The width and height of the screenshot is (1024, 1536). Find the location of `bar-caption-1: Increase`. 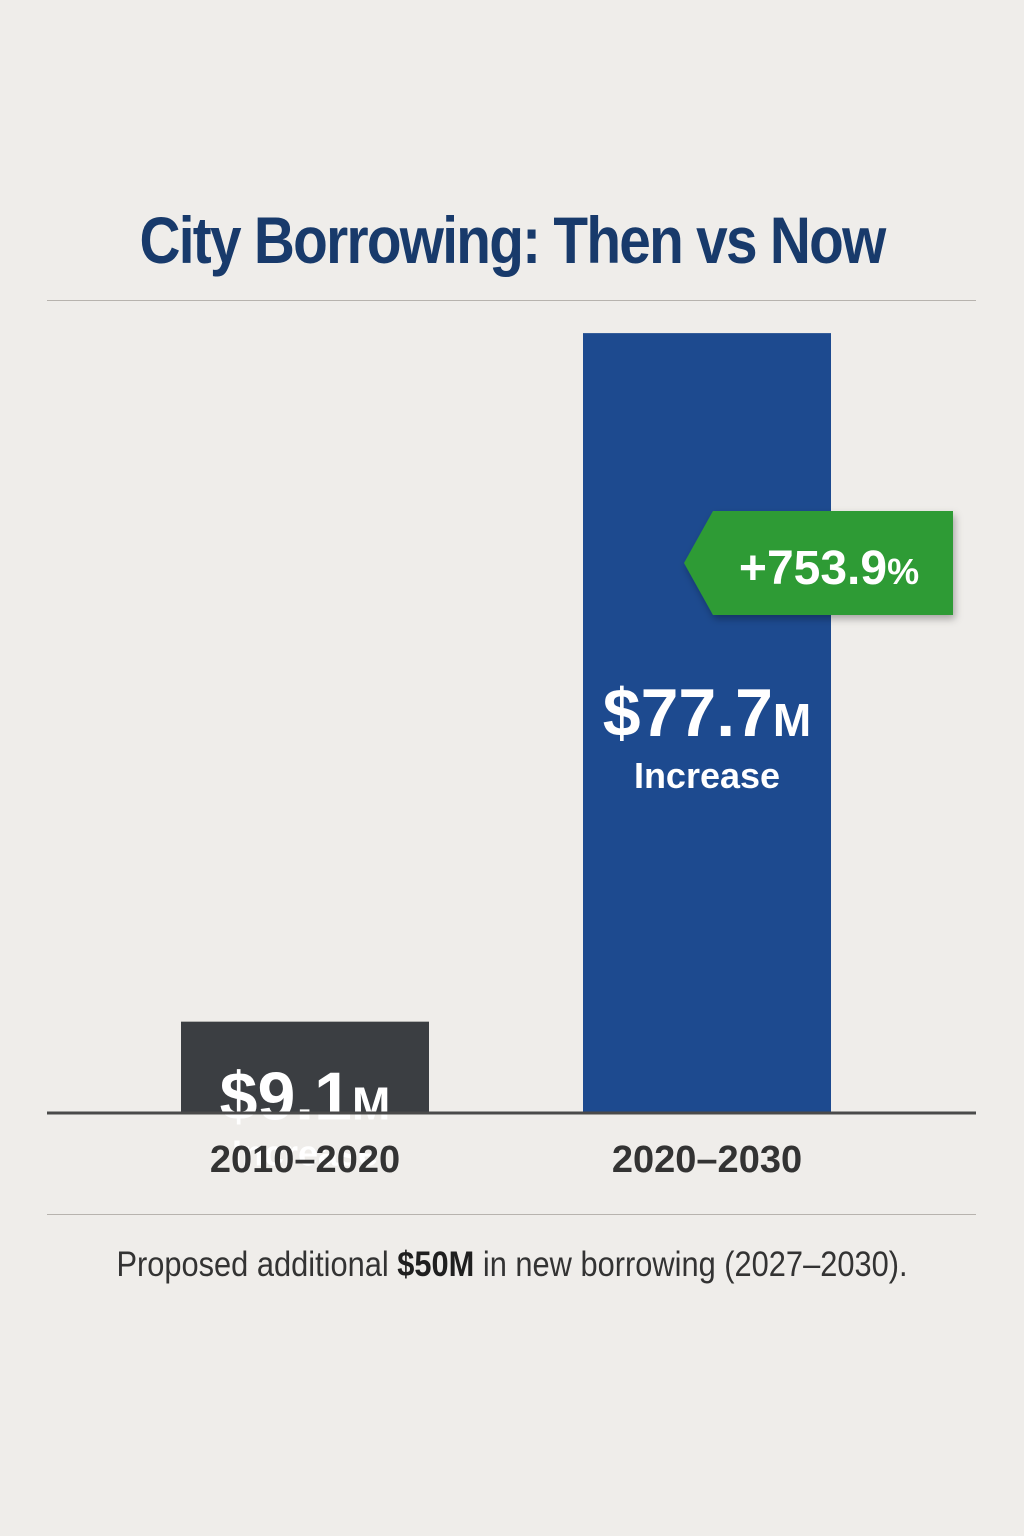

bar-caption-1: Increase is located at coordinates (707, 775).